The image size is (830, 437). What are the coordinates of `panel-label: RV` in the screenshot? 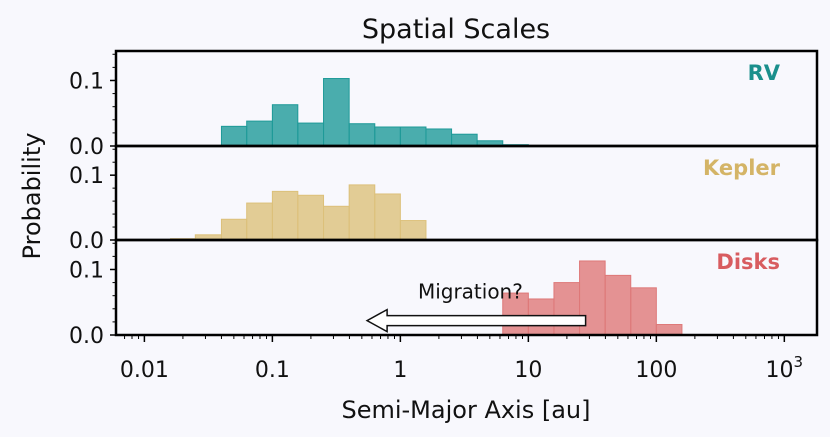 It's located at (764, 73).